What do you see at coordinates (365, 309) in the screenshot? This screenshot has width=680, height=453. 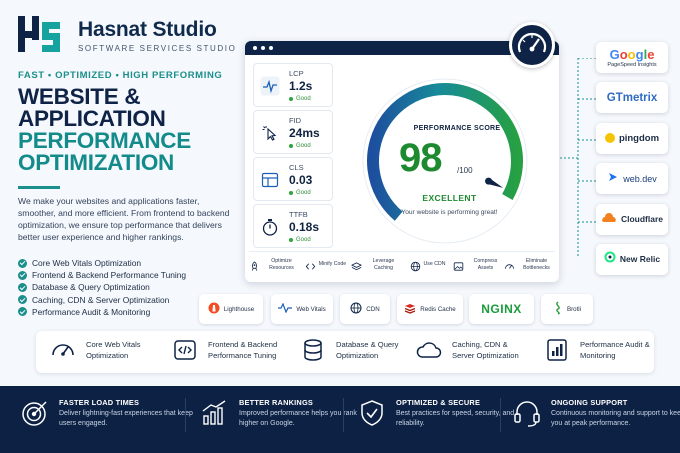 I see `tech-cdn: CDN` at bounding box center [365, 309].